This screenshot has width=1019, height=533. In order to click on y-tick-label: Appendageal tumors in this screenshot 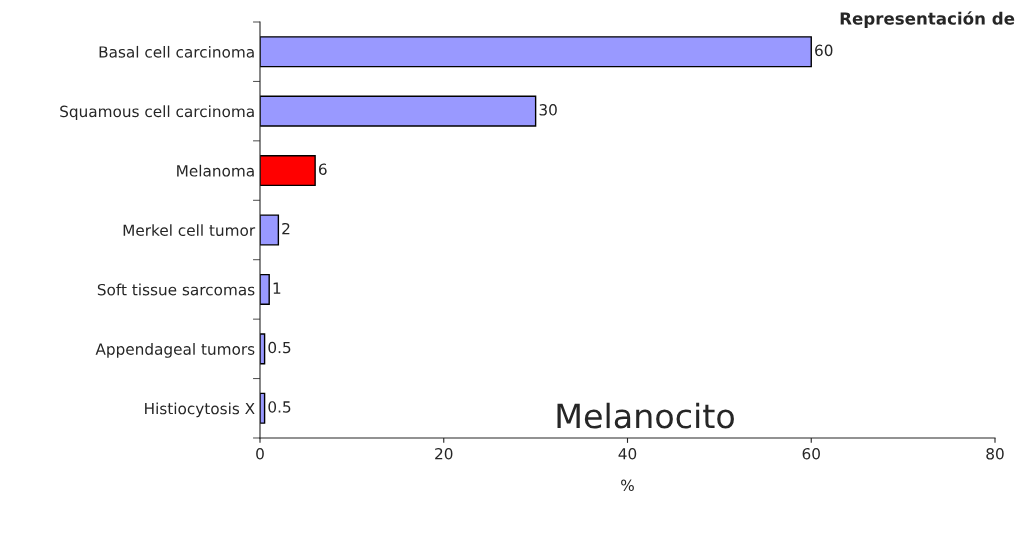, I will do `click(175, 350)`.